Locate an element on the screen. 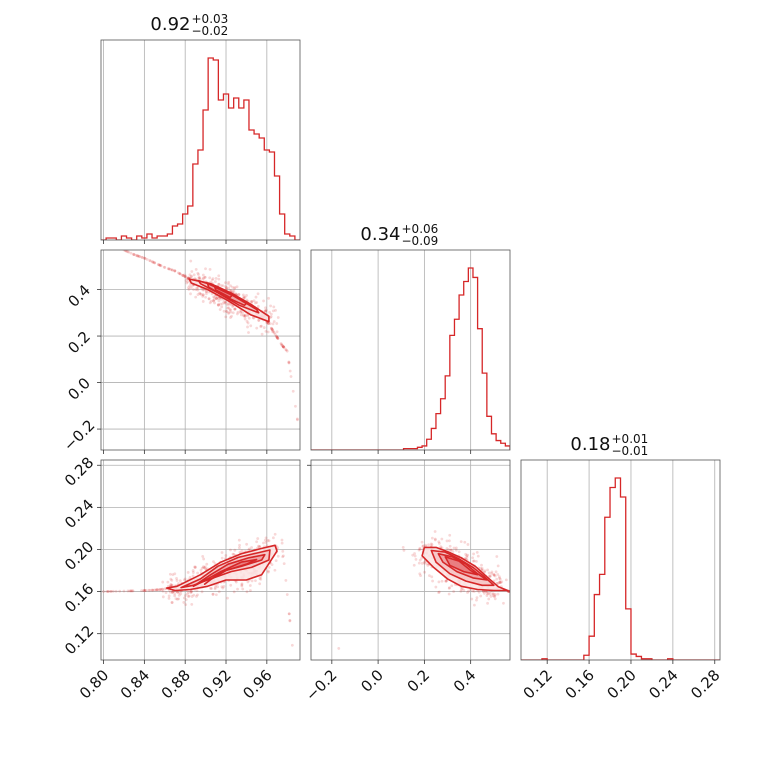 The height and width of the screenshot is (760, 760). y-tick-label: 0.0 is located at coordinates (79, 389).